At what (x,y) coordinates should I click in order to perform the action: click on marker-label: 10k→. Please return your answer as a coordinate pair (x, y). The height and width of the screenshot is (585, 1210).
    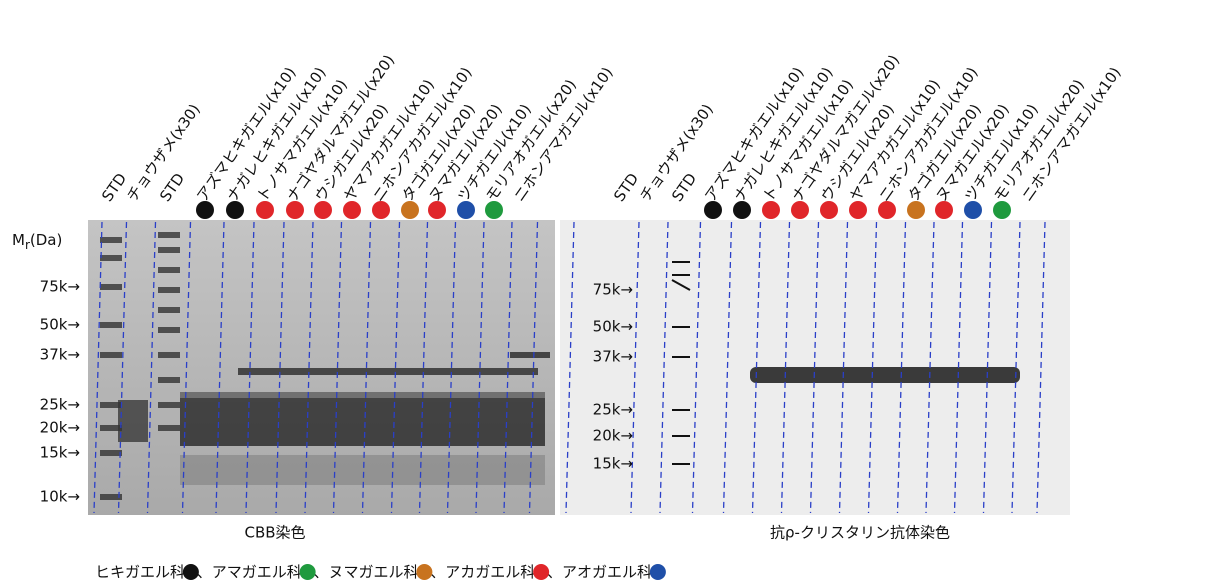
    Looking at the image, I should click on (60, 497).